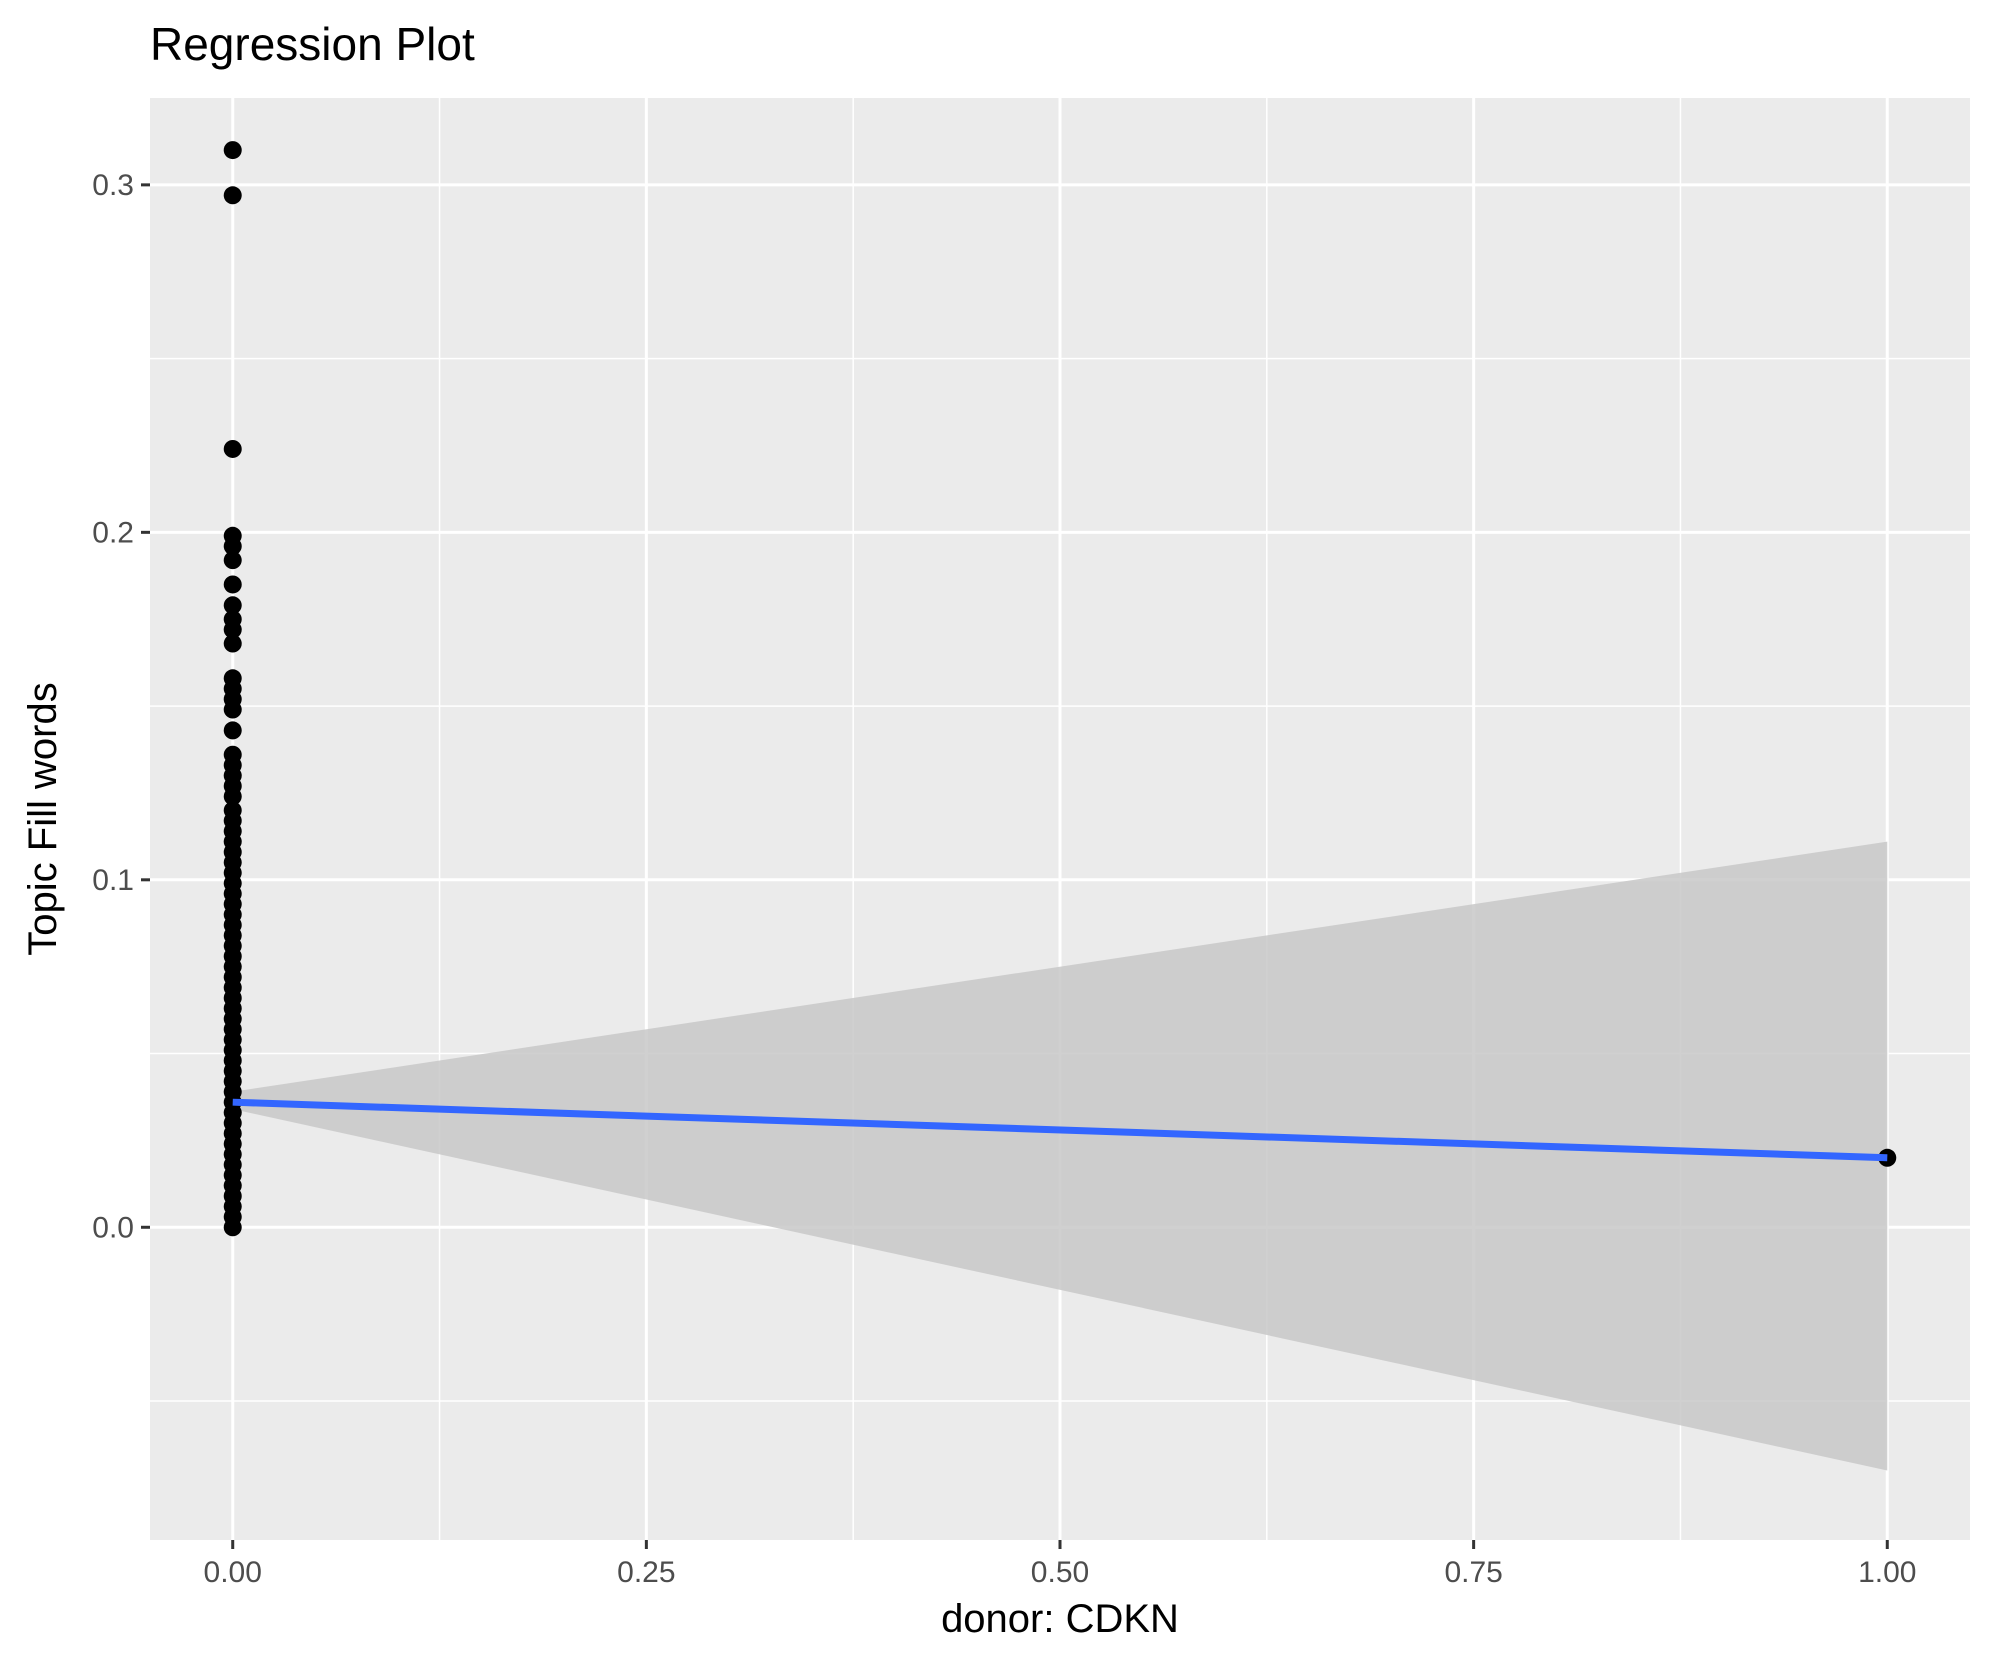  What do you see at coordinates (233, 1572) in the screenshot?
I see `x-tick-label: 0.00` at bounding box center [233, 1572].